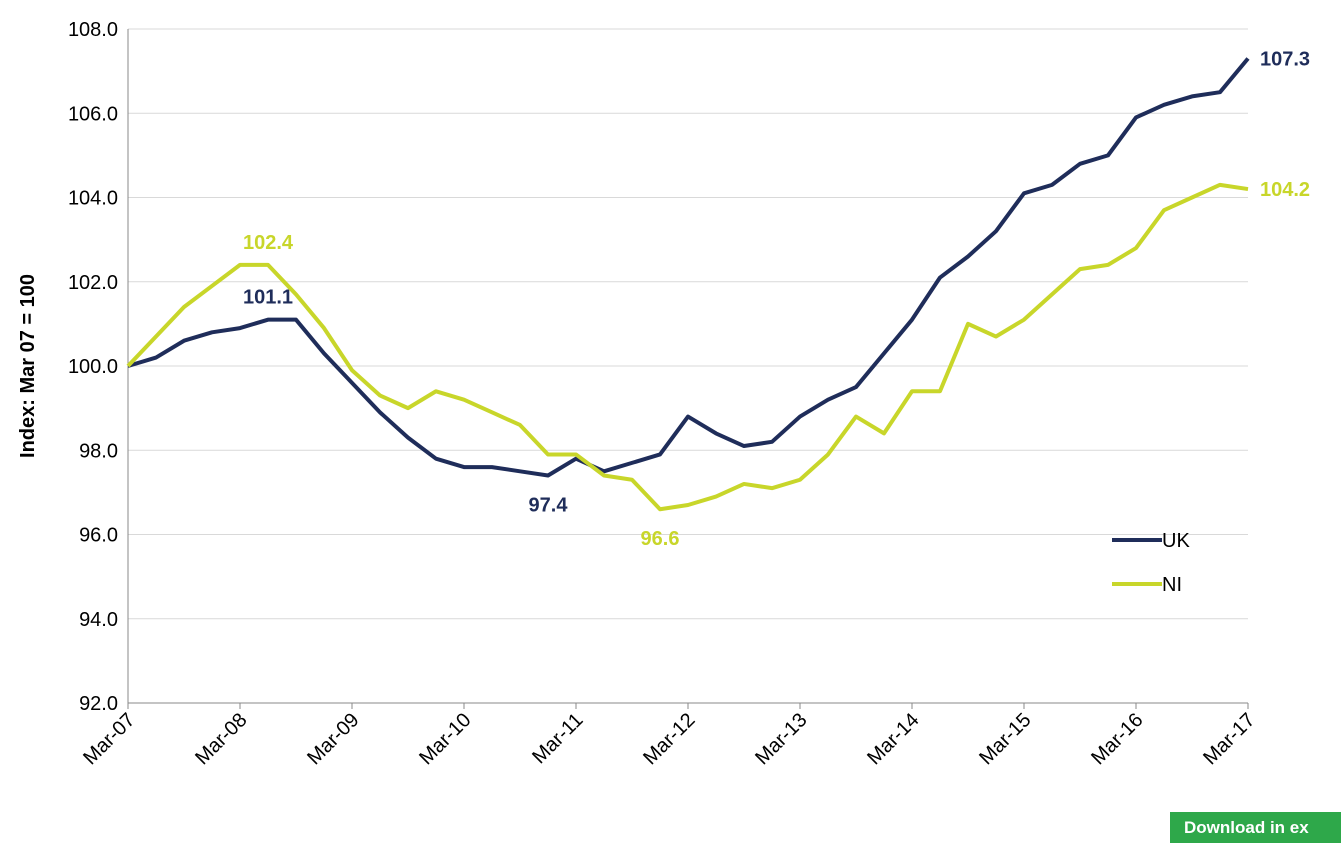  Describe the element at coordinates (98, 536) in the screenshot. I see `y-tick-label: 96.0` at that location.